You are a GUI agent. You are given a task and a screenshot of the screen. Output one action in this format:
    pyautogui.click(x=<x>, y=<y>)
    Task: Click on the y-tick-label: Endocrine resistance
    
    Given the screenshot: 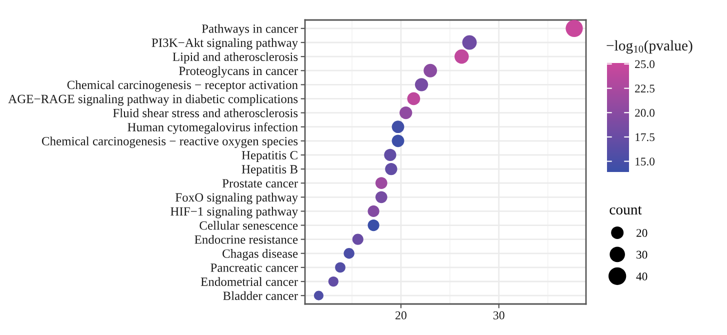 What is the action you would take?
    pyautogui.click(x=246, y=239)
    